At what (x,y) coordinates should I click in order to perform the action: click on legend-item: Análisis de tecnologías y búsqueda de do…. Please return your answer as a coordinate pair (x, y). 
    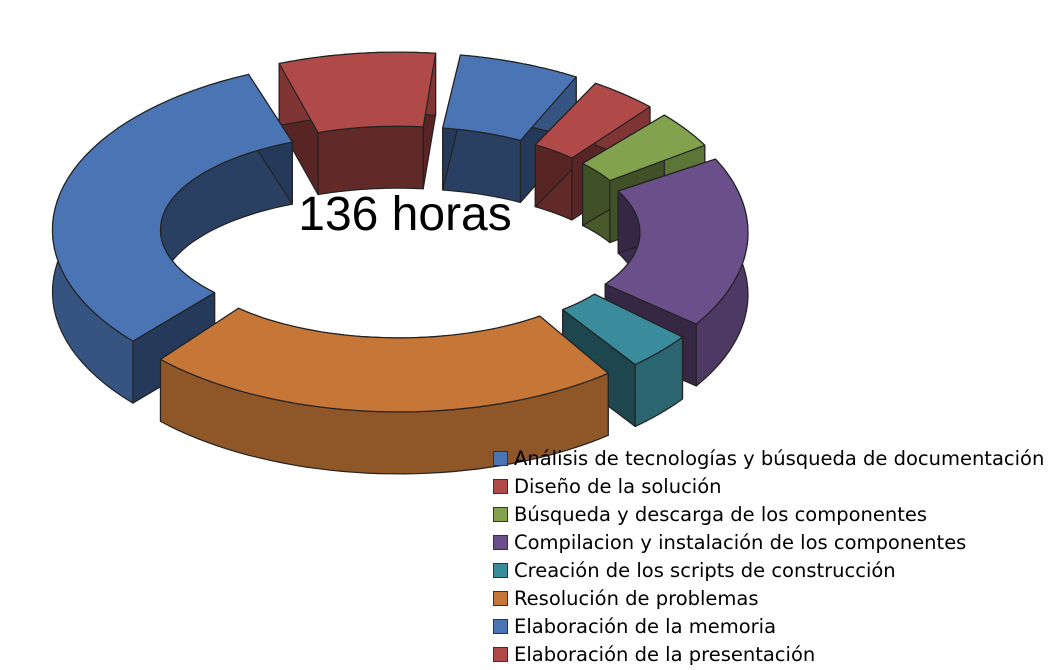
    Looking at the image, I should click on (768, 458).